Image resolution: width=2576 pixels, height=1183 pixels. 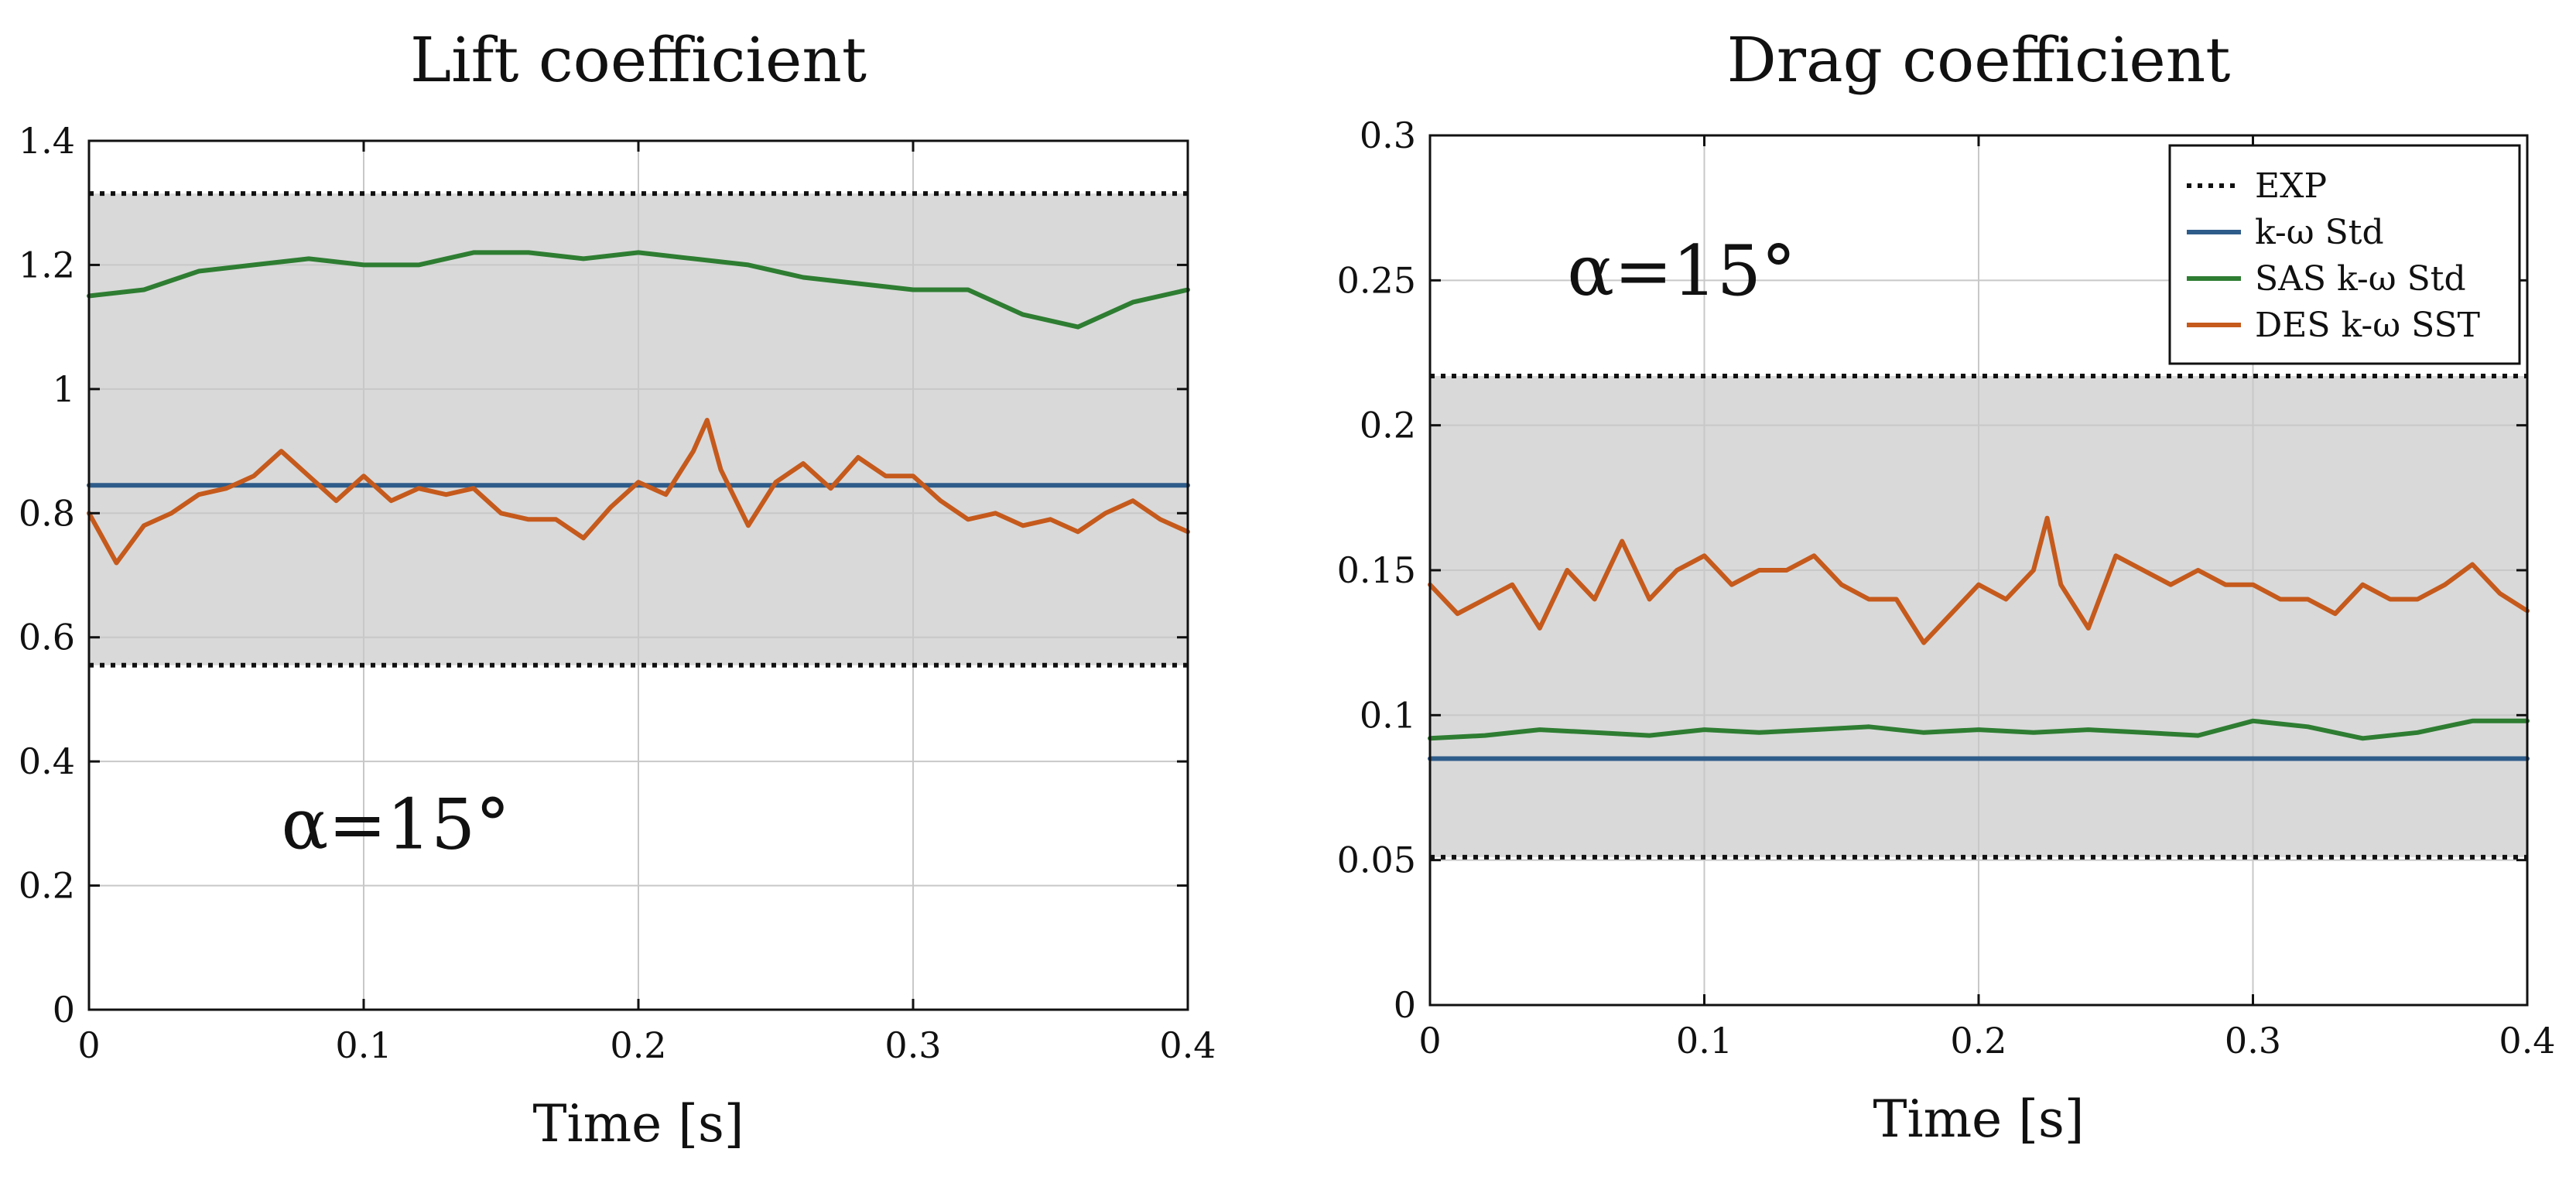 What do you see at coordinates (47, 637) in the screenshot?
I see `y-tick-label: 0.6` at bounding box center [47, 637].